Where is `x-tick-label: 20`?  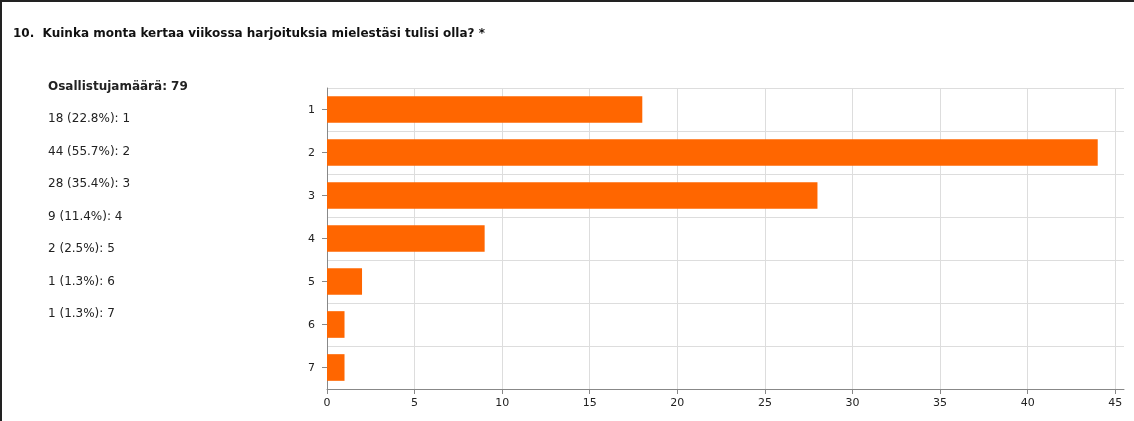
x-tick-label: 20 is located at coordinates (677, 402).